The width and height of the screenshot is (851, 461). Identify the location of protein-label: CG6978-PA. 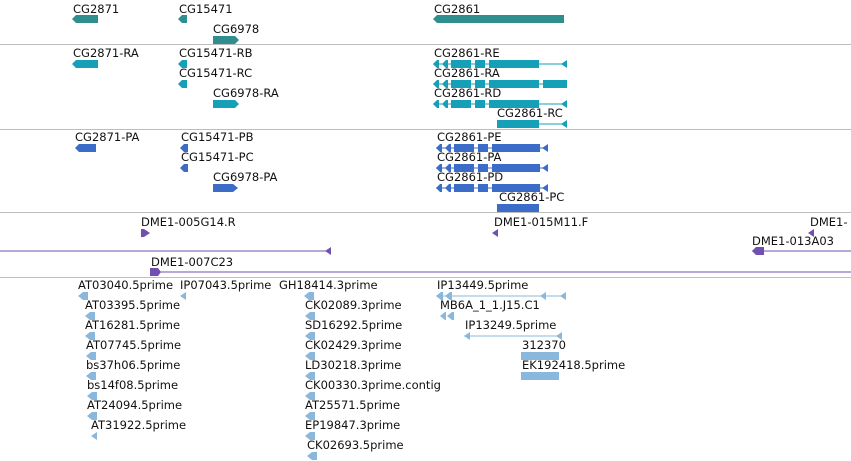
(245, 177).